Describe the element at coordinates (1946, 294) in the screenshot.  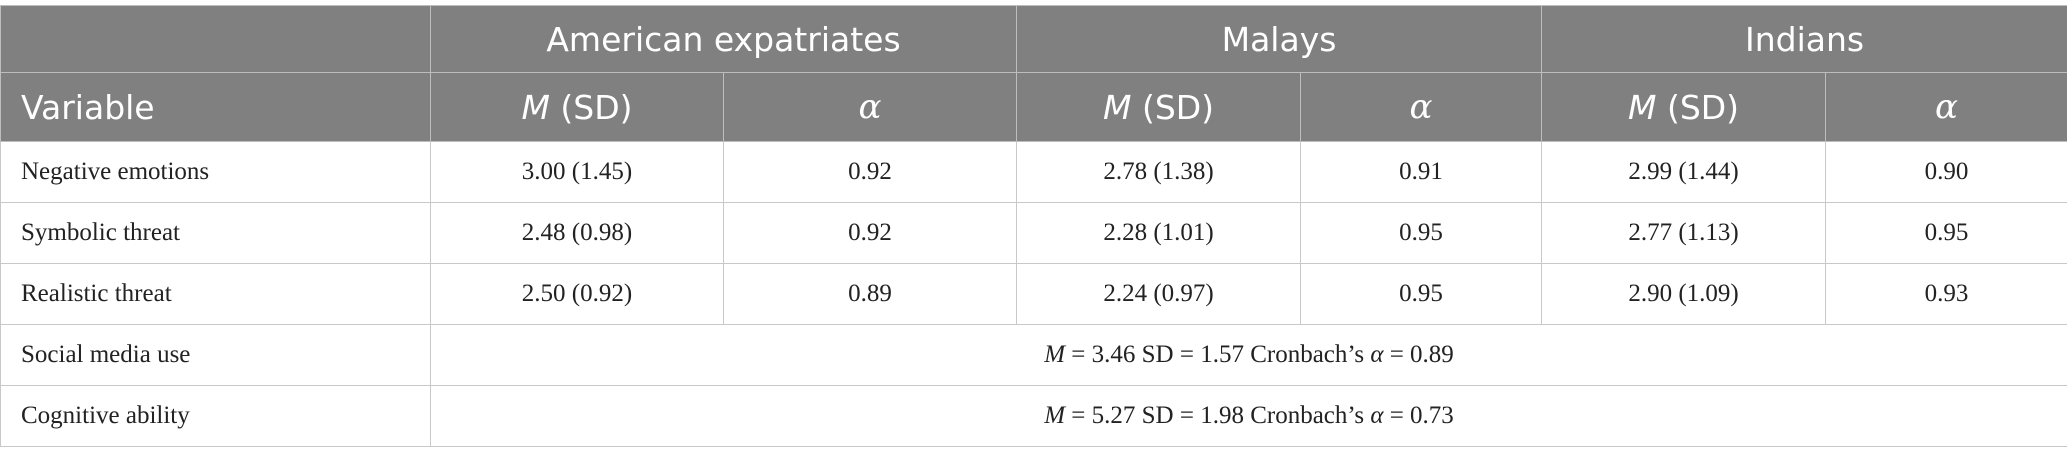
I see `indian-alpha-cell: 0.93` at that location.